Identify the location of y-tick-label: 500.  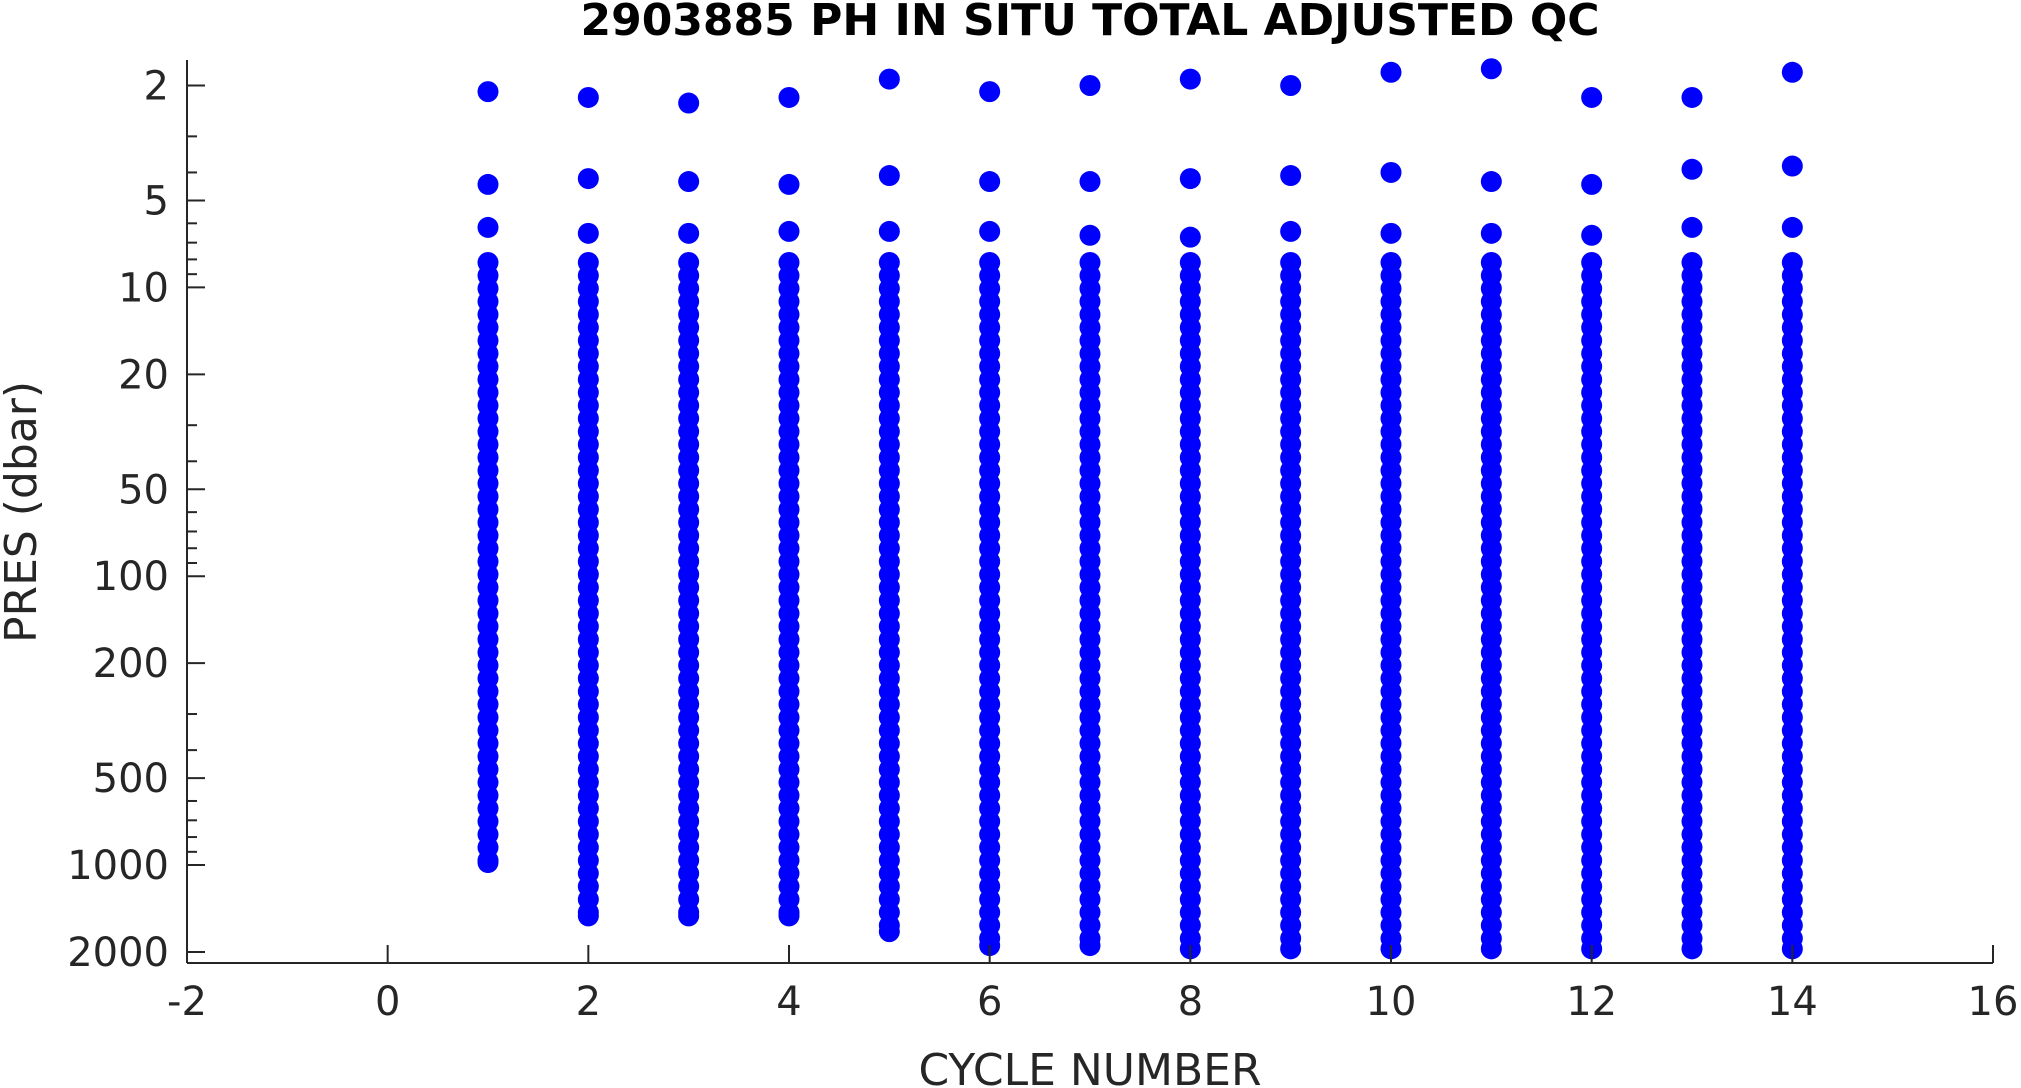
(131, 779).